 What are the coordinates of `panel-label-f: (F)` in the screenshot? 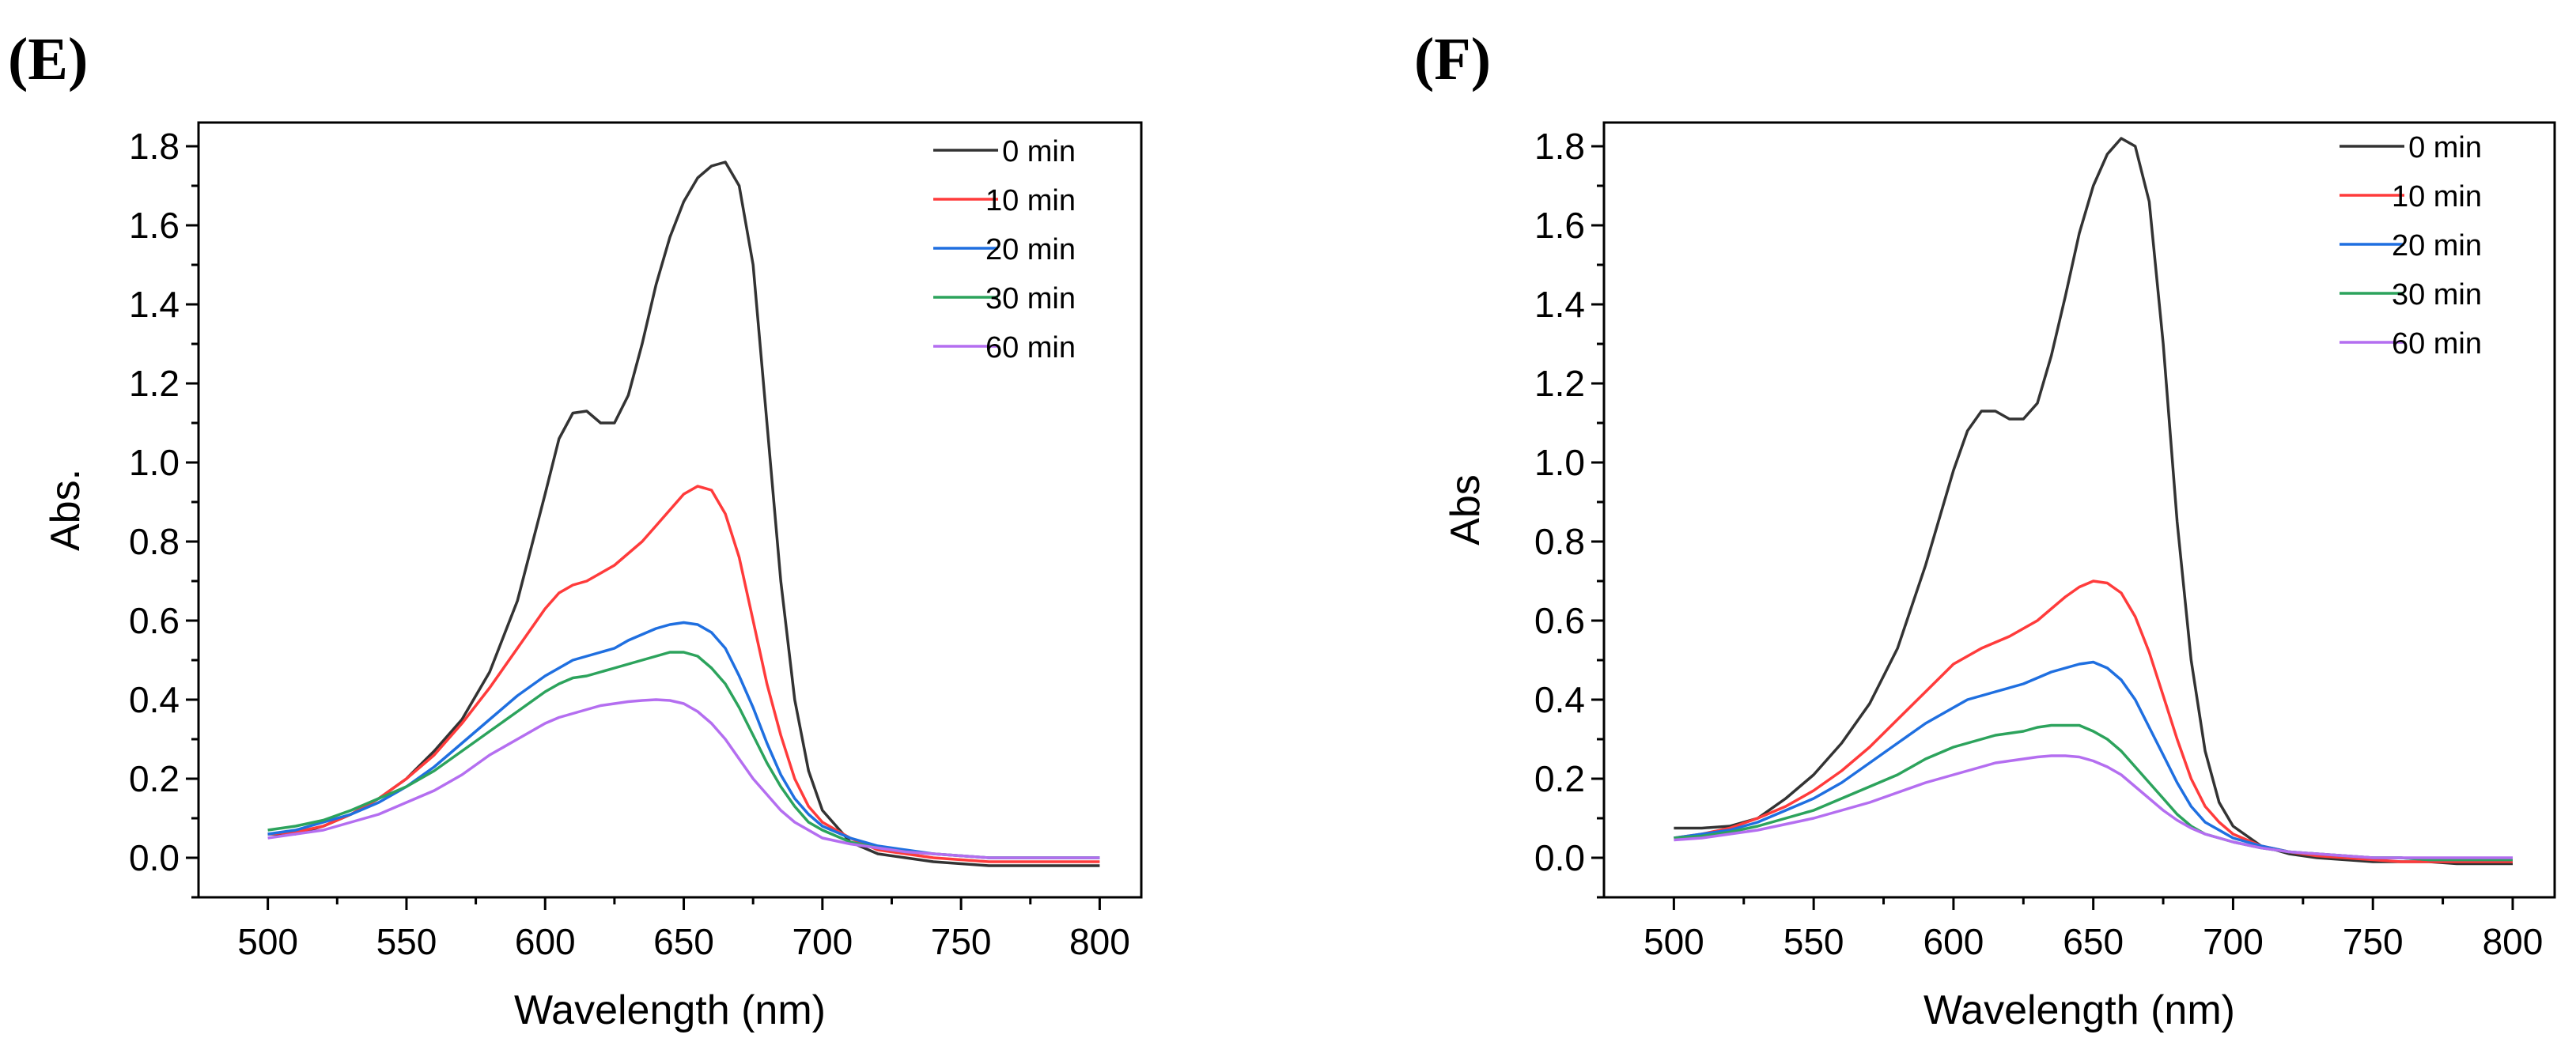 It's located at (1453, 59).